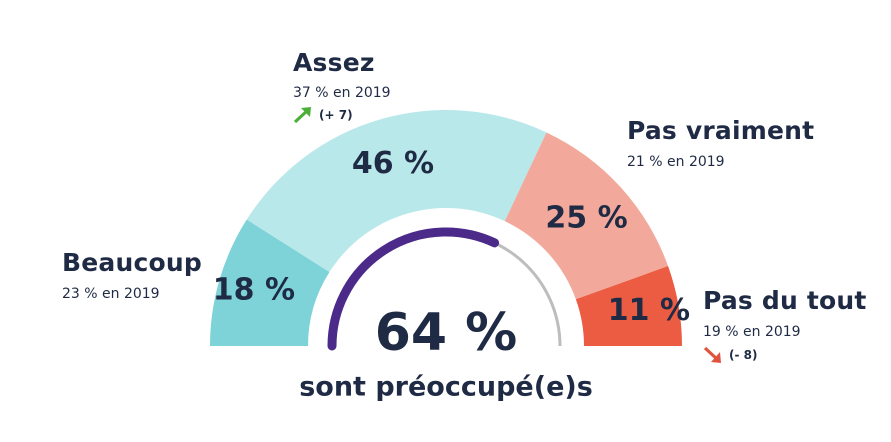  Describe the element at coordinates (254, 290) in the screenshot. I see `slice-value-beaucoup: 18 %` at that location.